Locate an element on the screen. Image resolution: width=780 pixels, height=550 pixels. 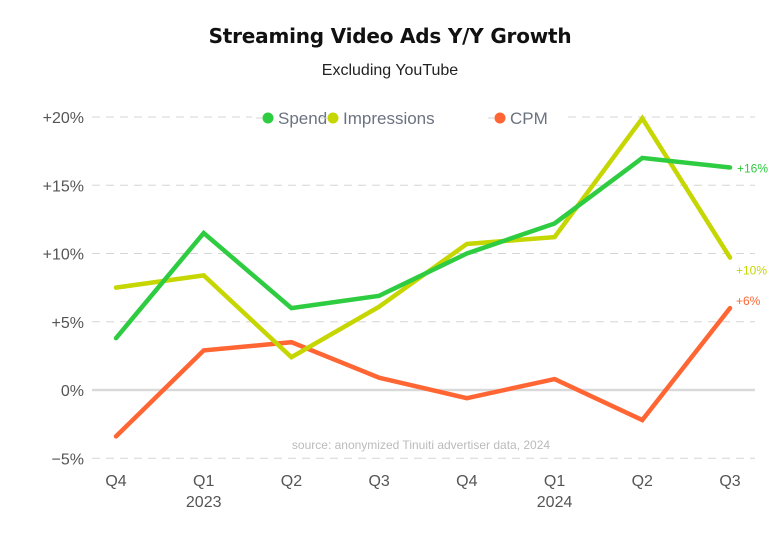
end-label-impressions: +10% is located at coordinates (751, 271).